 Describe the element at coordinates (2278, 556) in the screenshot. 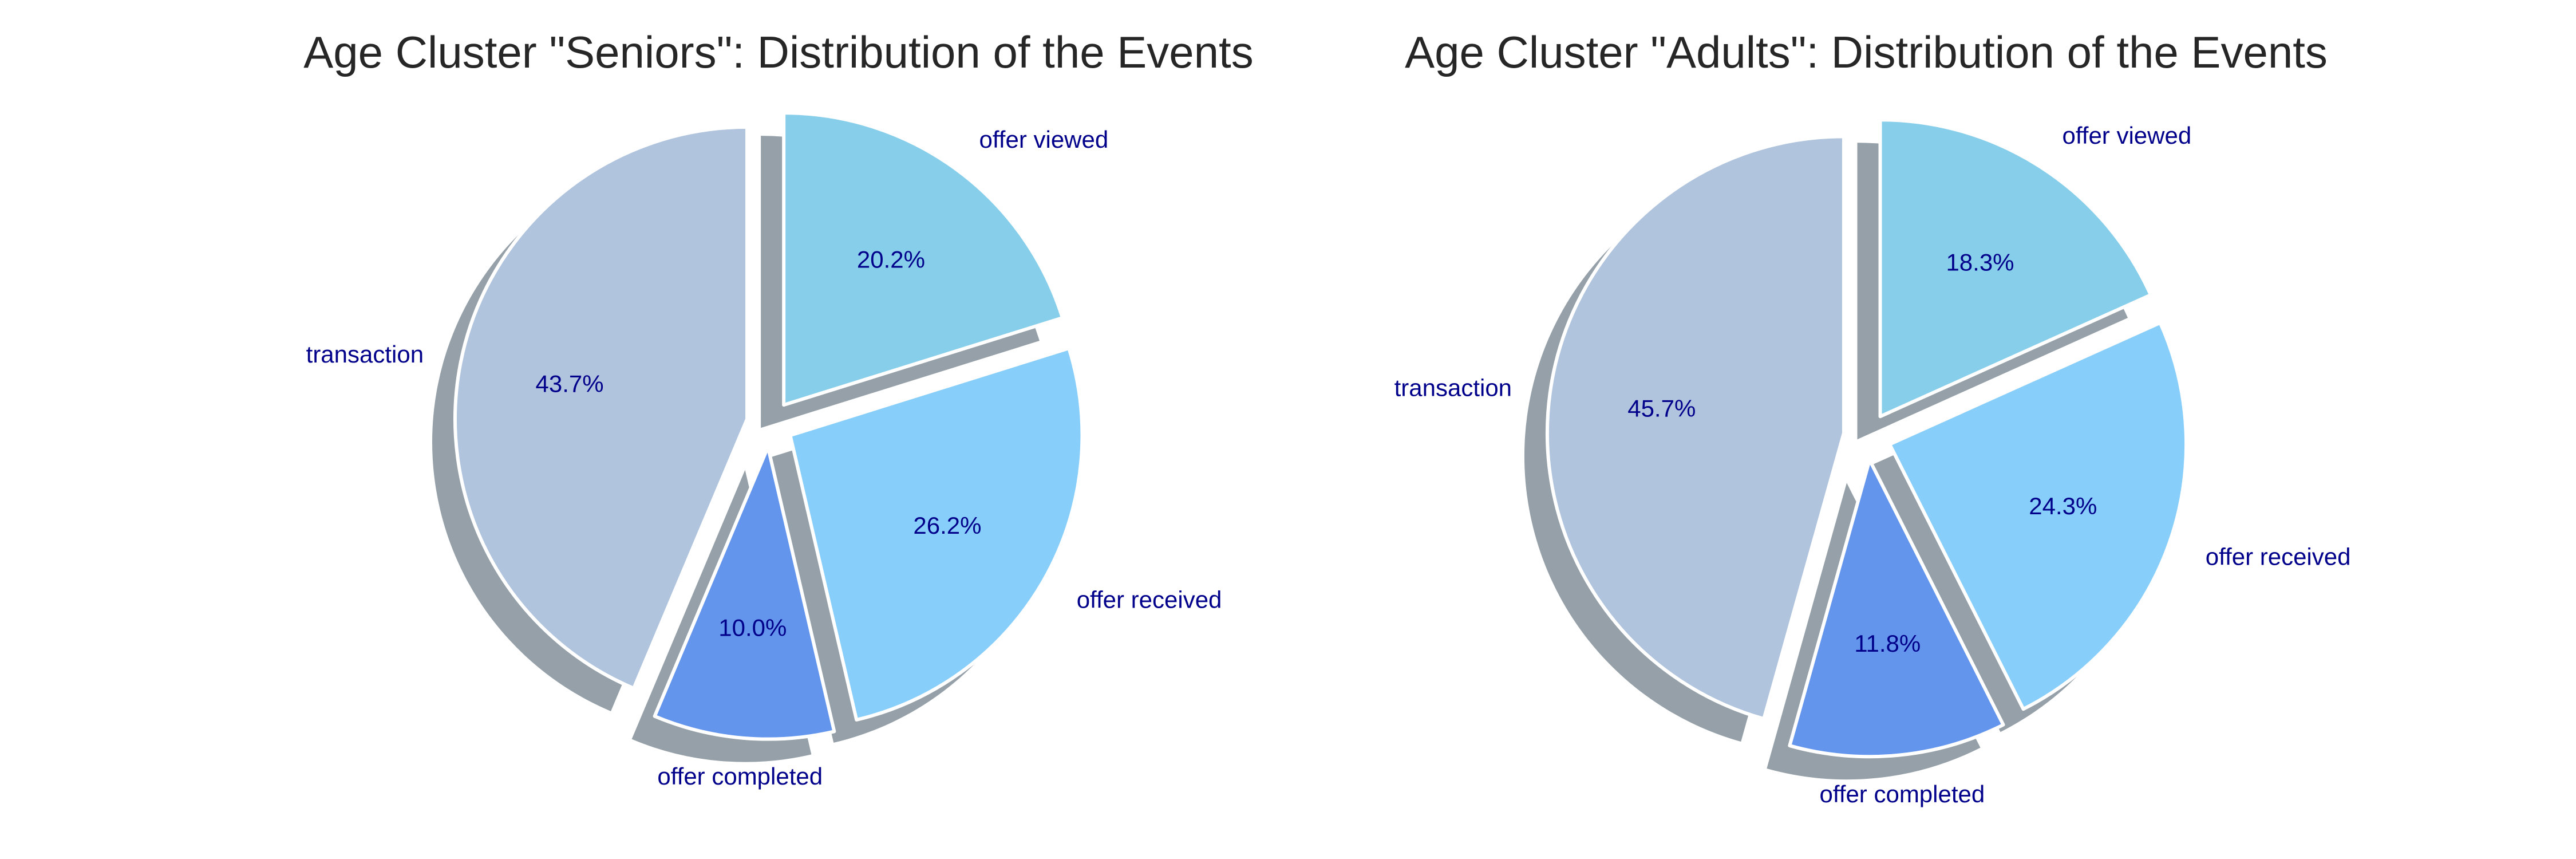

I see `adults-label-offer-received: offer received` at that location.